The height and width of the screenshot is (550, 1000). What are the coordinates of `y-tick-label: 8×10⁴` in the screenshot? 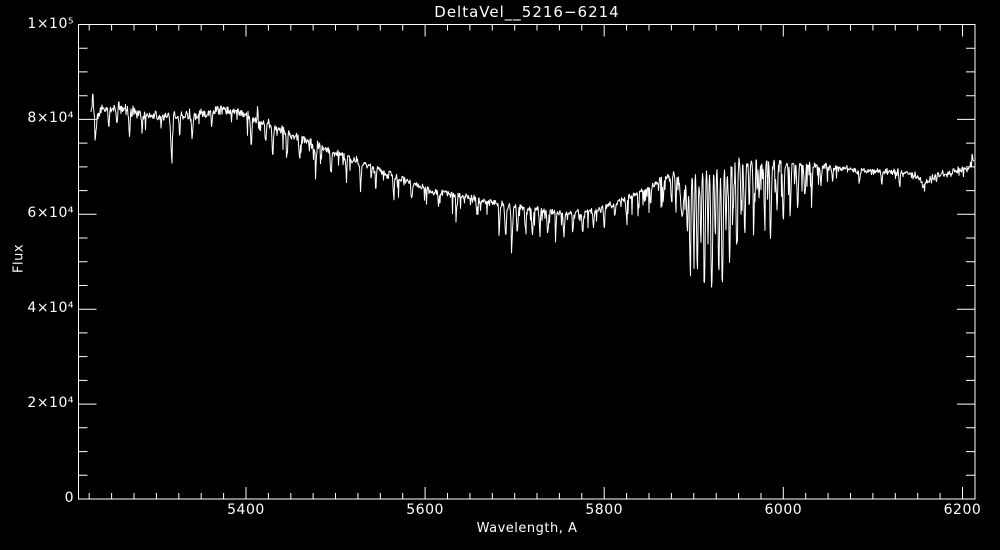 It's located at (50, 118).